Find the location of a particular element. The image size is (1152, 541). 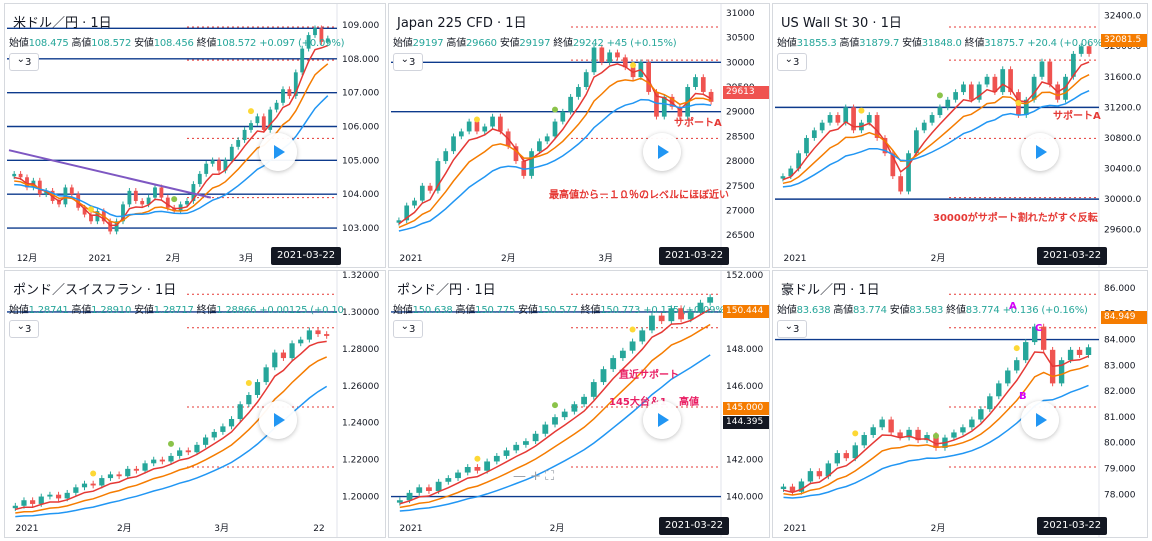

ohlc-change: +0.097 (+0.09%) is located at coordinates (302, 43).